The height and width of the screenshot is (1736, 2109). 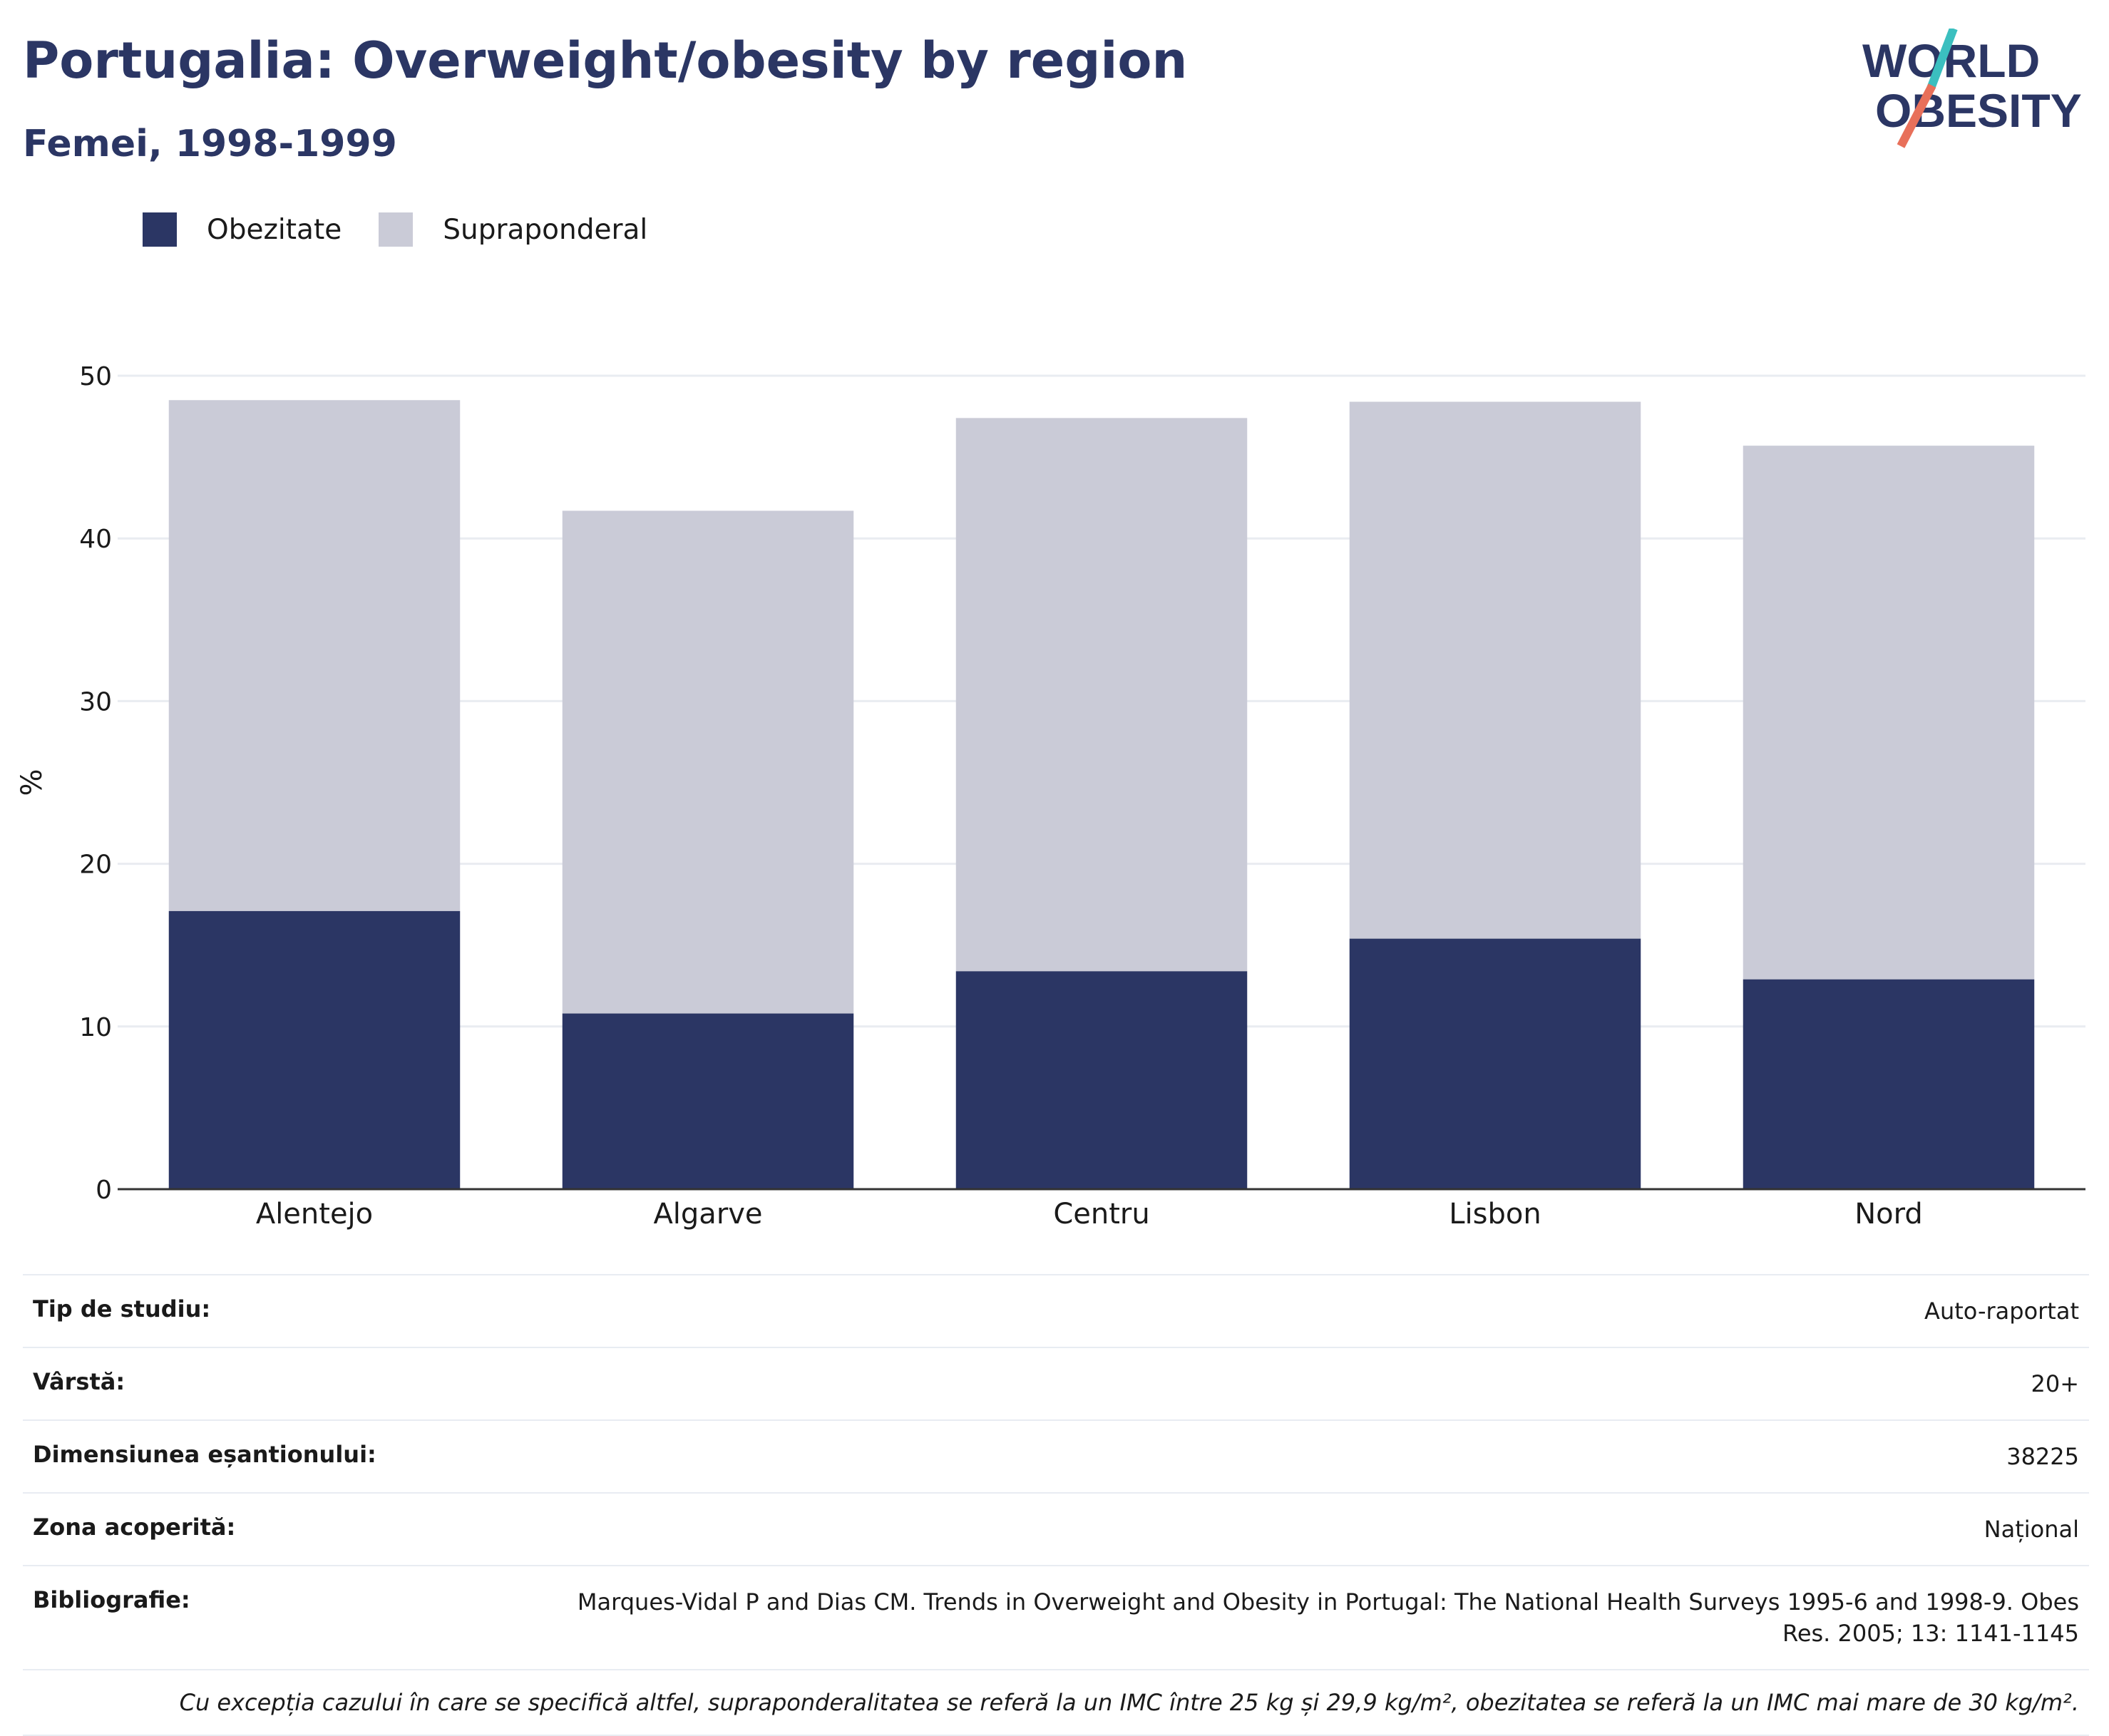 I want to click on legend-item-obezitate: Obezitate, so click(x=242, y=230).